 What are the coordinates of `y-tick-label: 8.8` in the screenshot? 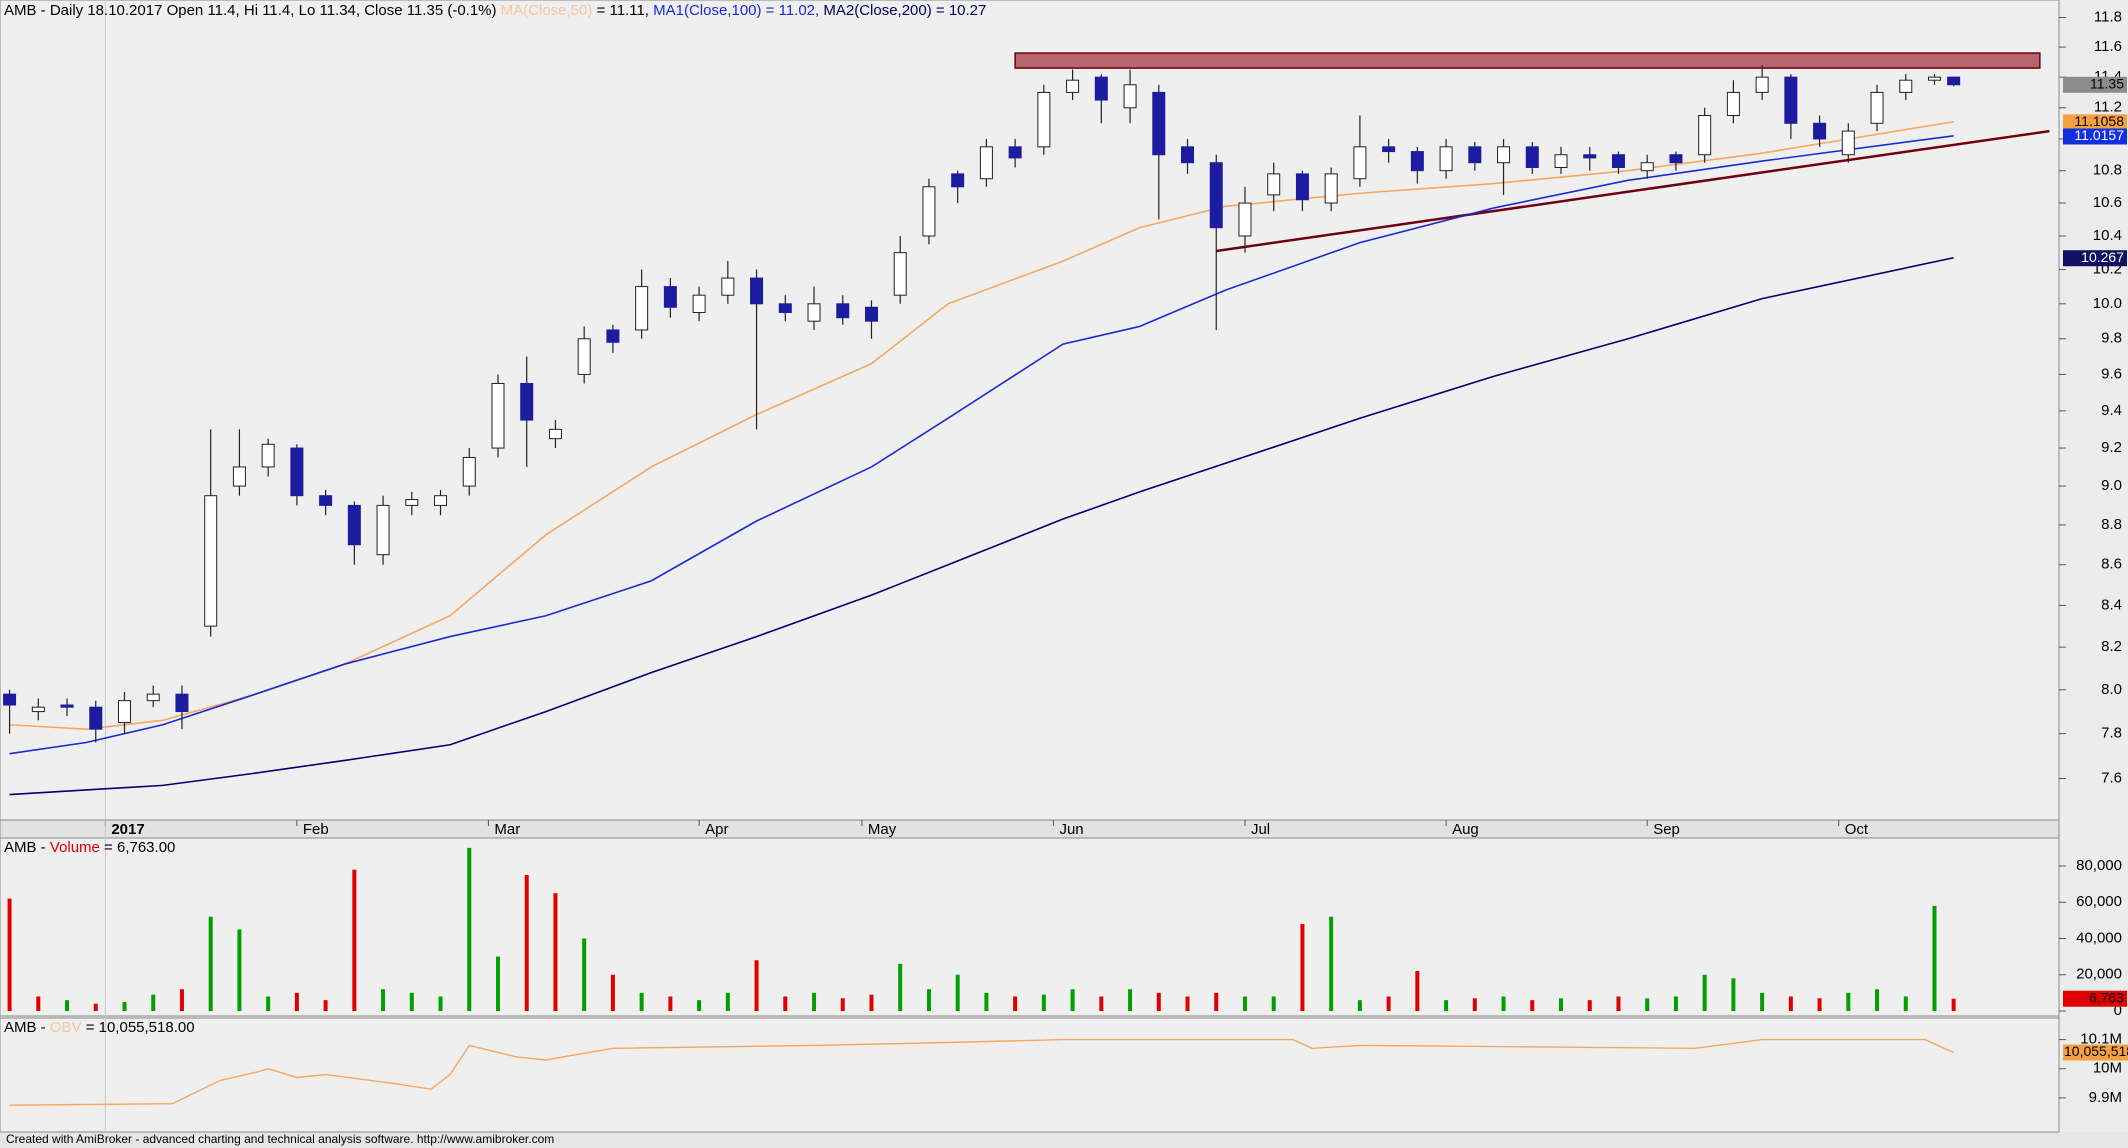 It's located at (2111, 524).